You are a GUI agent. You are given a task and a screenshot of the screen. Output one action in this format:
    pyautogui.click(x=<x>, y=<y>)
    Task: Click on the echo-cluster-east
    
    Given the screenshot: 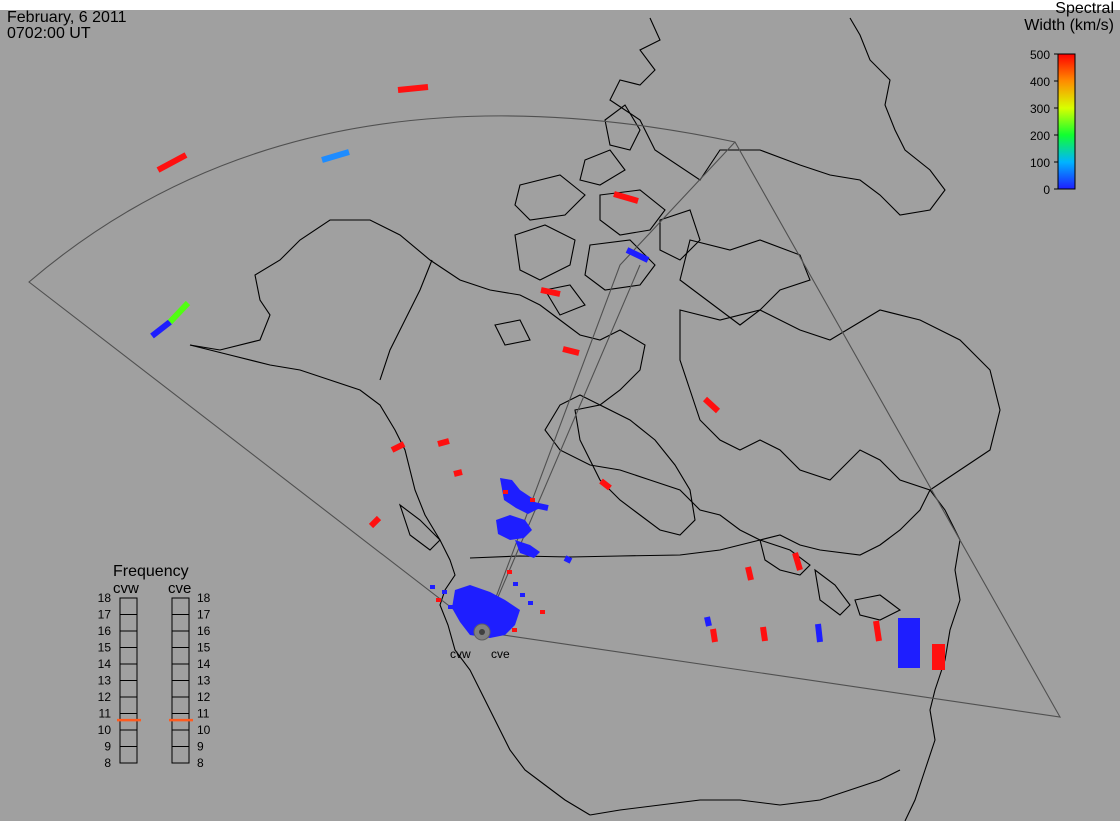 What is the action you would take?
    pyautogui.click(x=909, y=643)
    